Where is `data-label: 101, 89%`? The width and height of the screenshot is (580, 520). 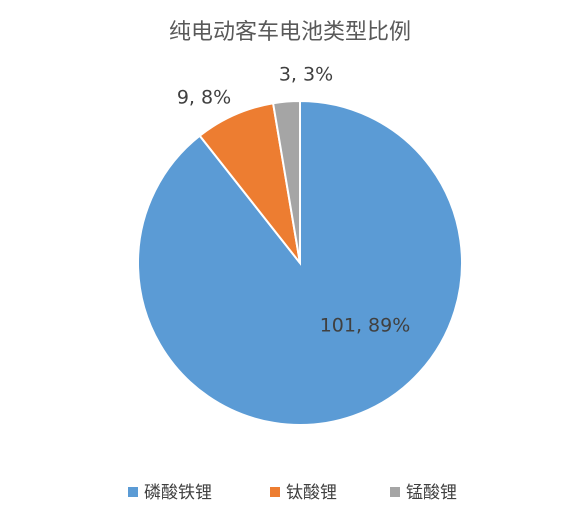
data-label: 101, 89% is located at coordinates (365, 326).